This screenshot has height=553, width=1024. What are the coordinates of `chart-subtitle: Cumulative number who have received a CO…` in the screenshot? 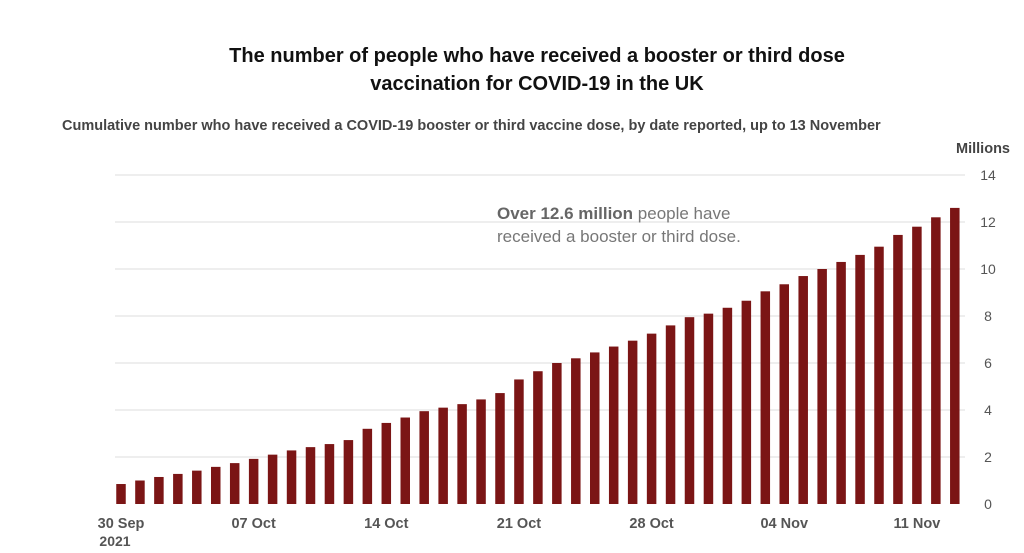 It's located at (471, 126).